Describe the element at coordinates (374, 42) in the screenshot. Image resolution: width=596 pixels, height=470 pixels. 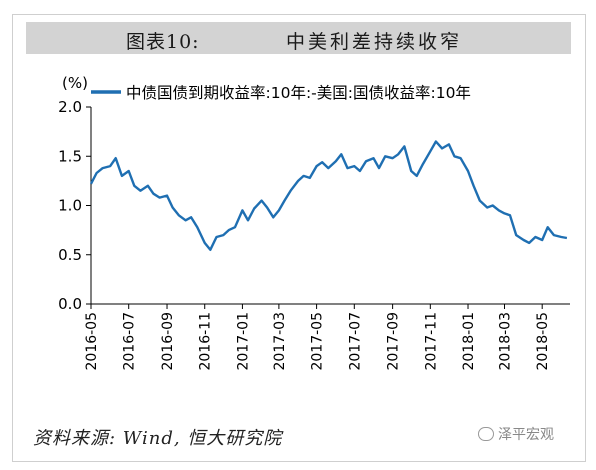
I see `chart-title: 中美利差持续收窄` at that location.